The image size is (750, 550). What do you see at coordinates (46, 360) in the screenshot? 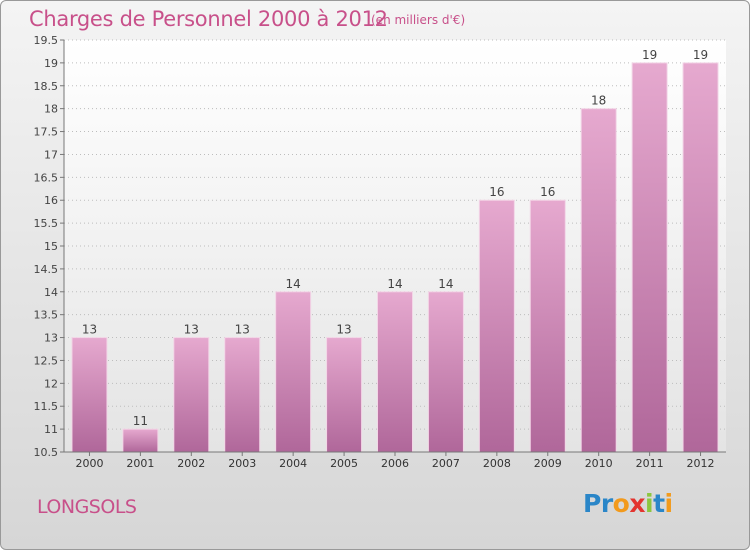
I see `y-tick-label: 12.5` at bounding box center [46, 360].